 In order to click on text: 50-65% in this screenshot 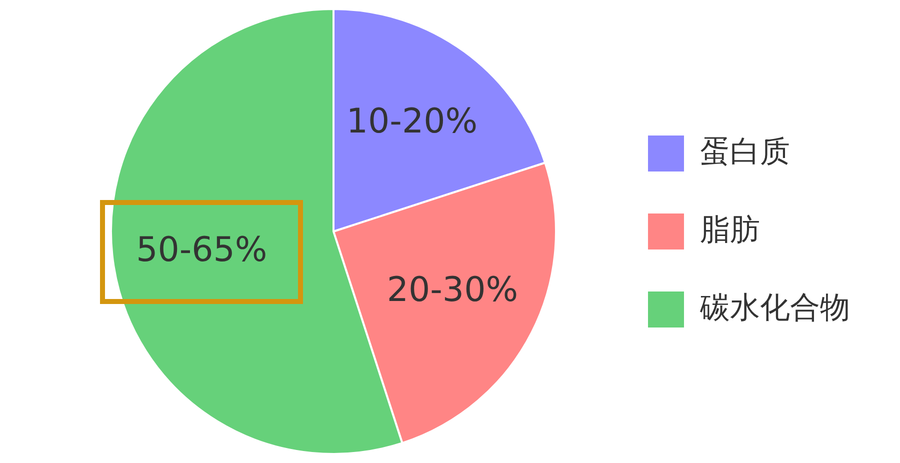, I will do `click(202, 250)`.